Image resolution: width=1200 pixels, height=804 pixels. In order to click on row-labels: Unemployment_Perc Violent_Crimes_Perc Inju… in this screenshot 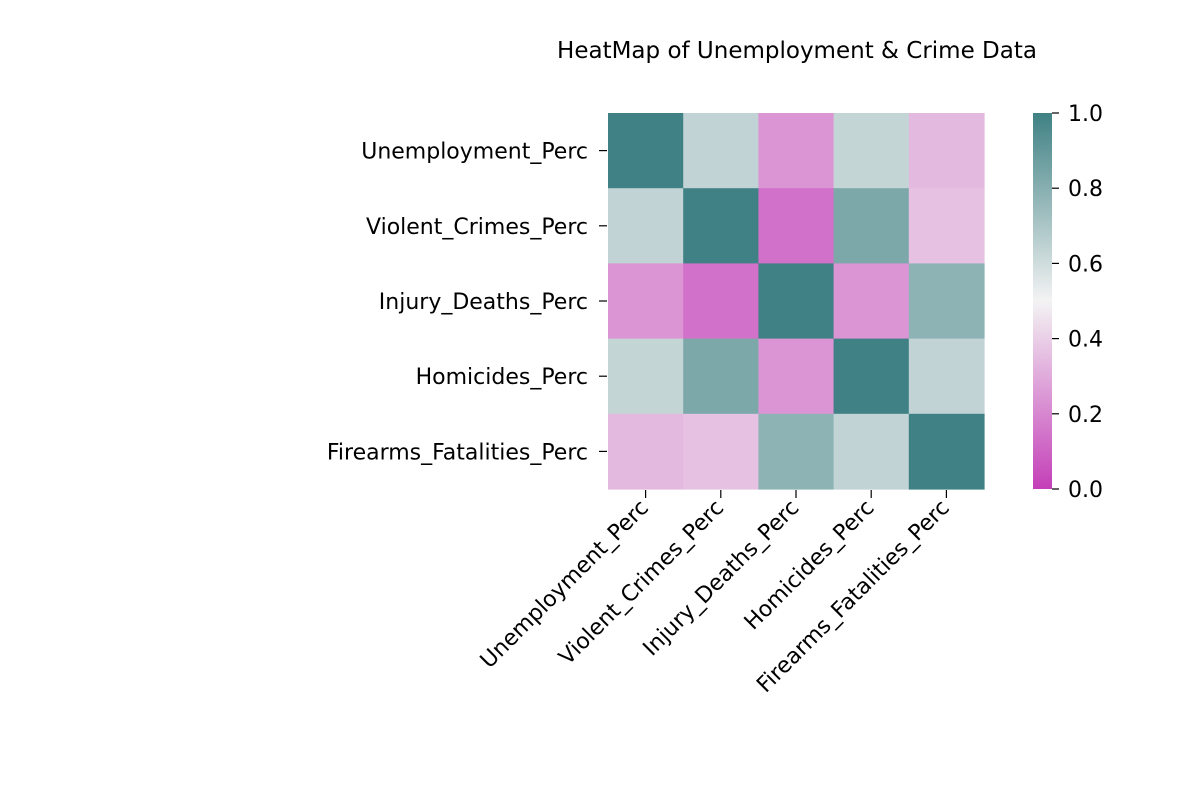, I will do `click(467, 302)`.